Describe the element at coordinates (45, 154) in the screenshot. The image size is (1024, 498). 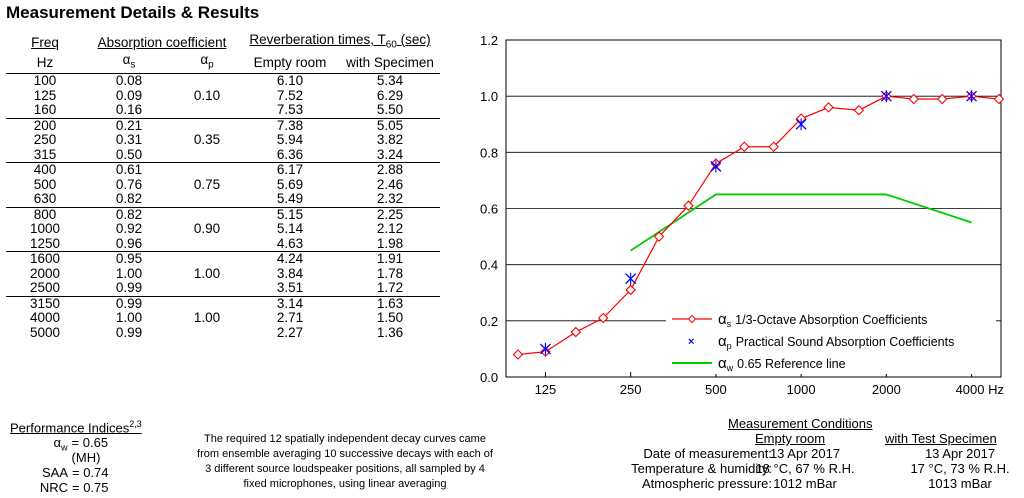
I see `freq-cell: 315` at that location.